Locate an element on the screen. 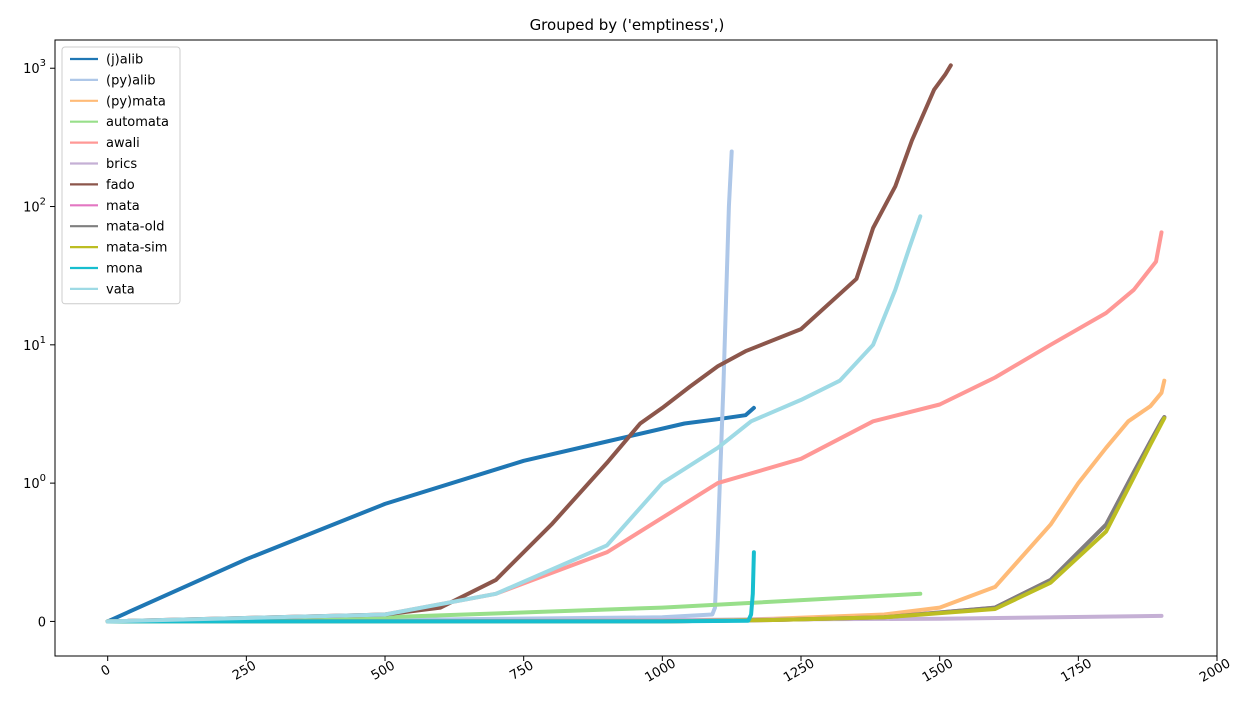 The width and height of the screenshot is (1254, 715). x-tick-label-7: 1750 is located at coordinates (1077, 671).